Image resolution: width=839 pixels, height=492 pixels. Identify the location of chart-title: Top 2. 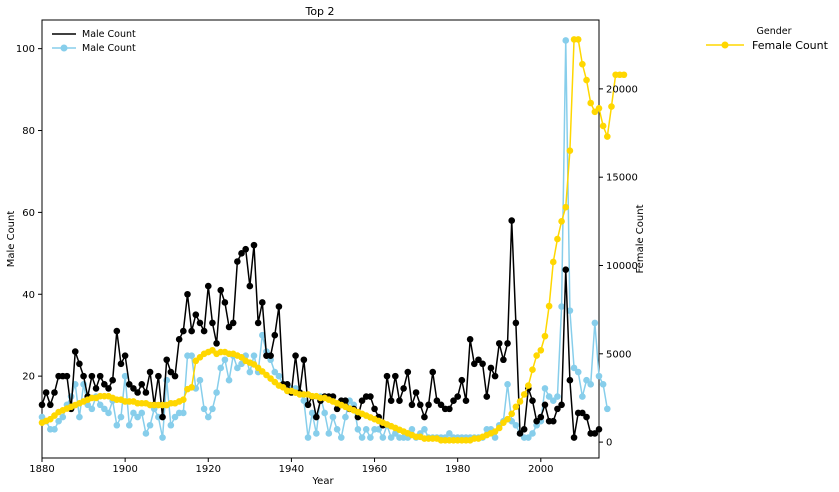
(319, 11).